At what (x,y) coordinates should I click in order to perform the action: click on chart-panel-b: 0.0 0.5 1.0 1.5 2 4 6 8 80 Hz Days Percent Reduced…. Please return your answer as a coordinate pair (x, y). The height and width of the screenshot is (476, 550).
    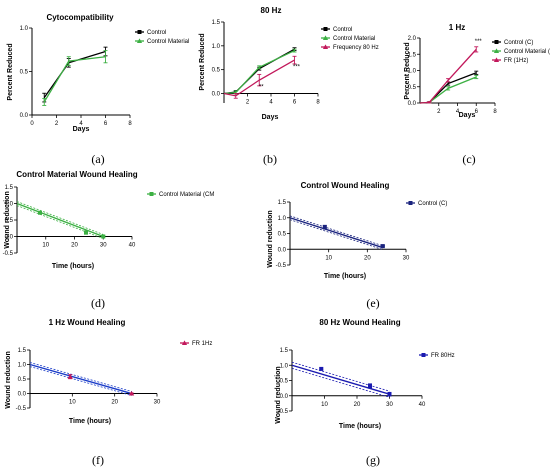
    Looking at the image, I should click on (289, 86).